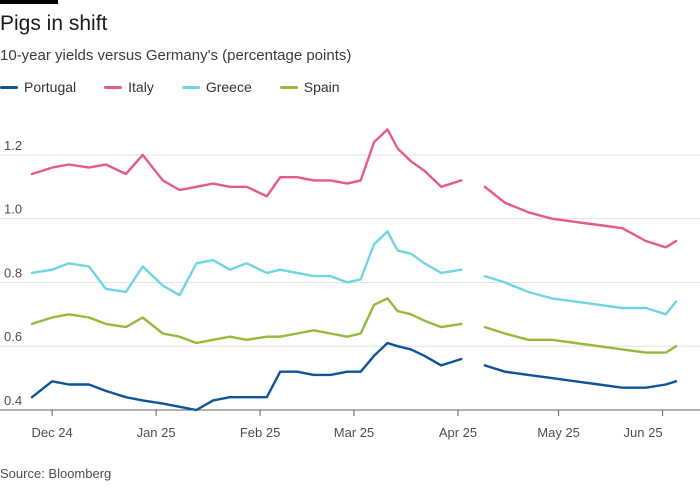  What do you see at coordinates (56, 473) in the screenshot?
I see `source-note: Source: Bloomberg` at bounding box center [56, 473].